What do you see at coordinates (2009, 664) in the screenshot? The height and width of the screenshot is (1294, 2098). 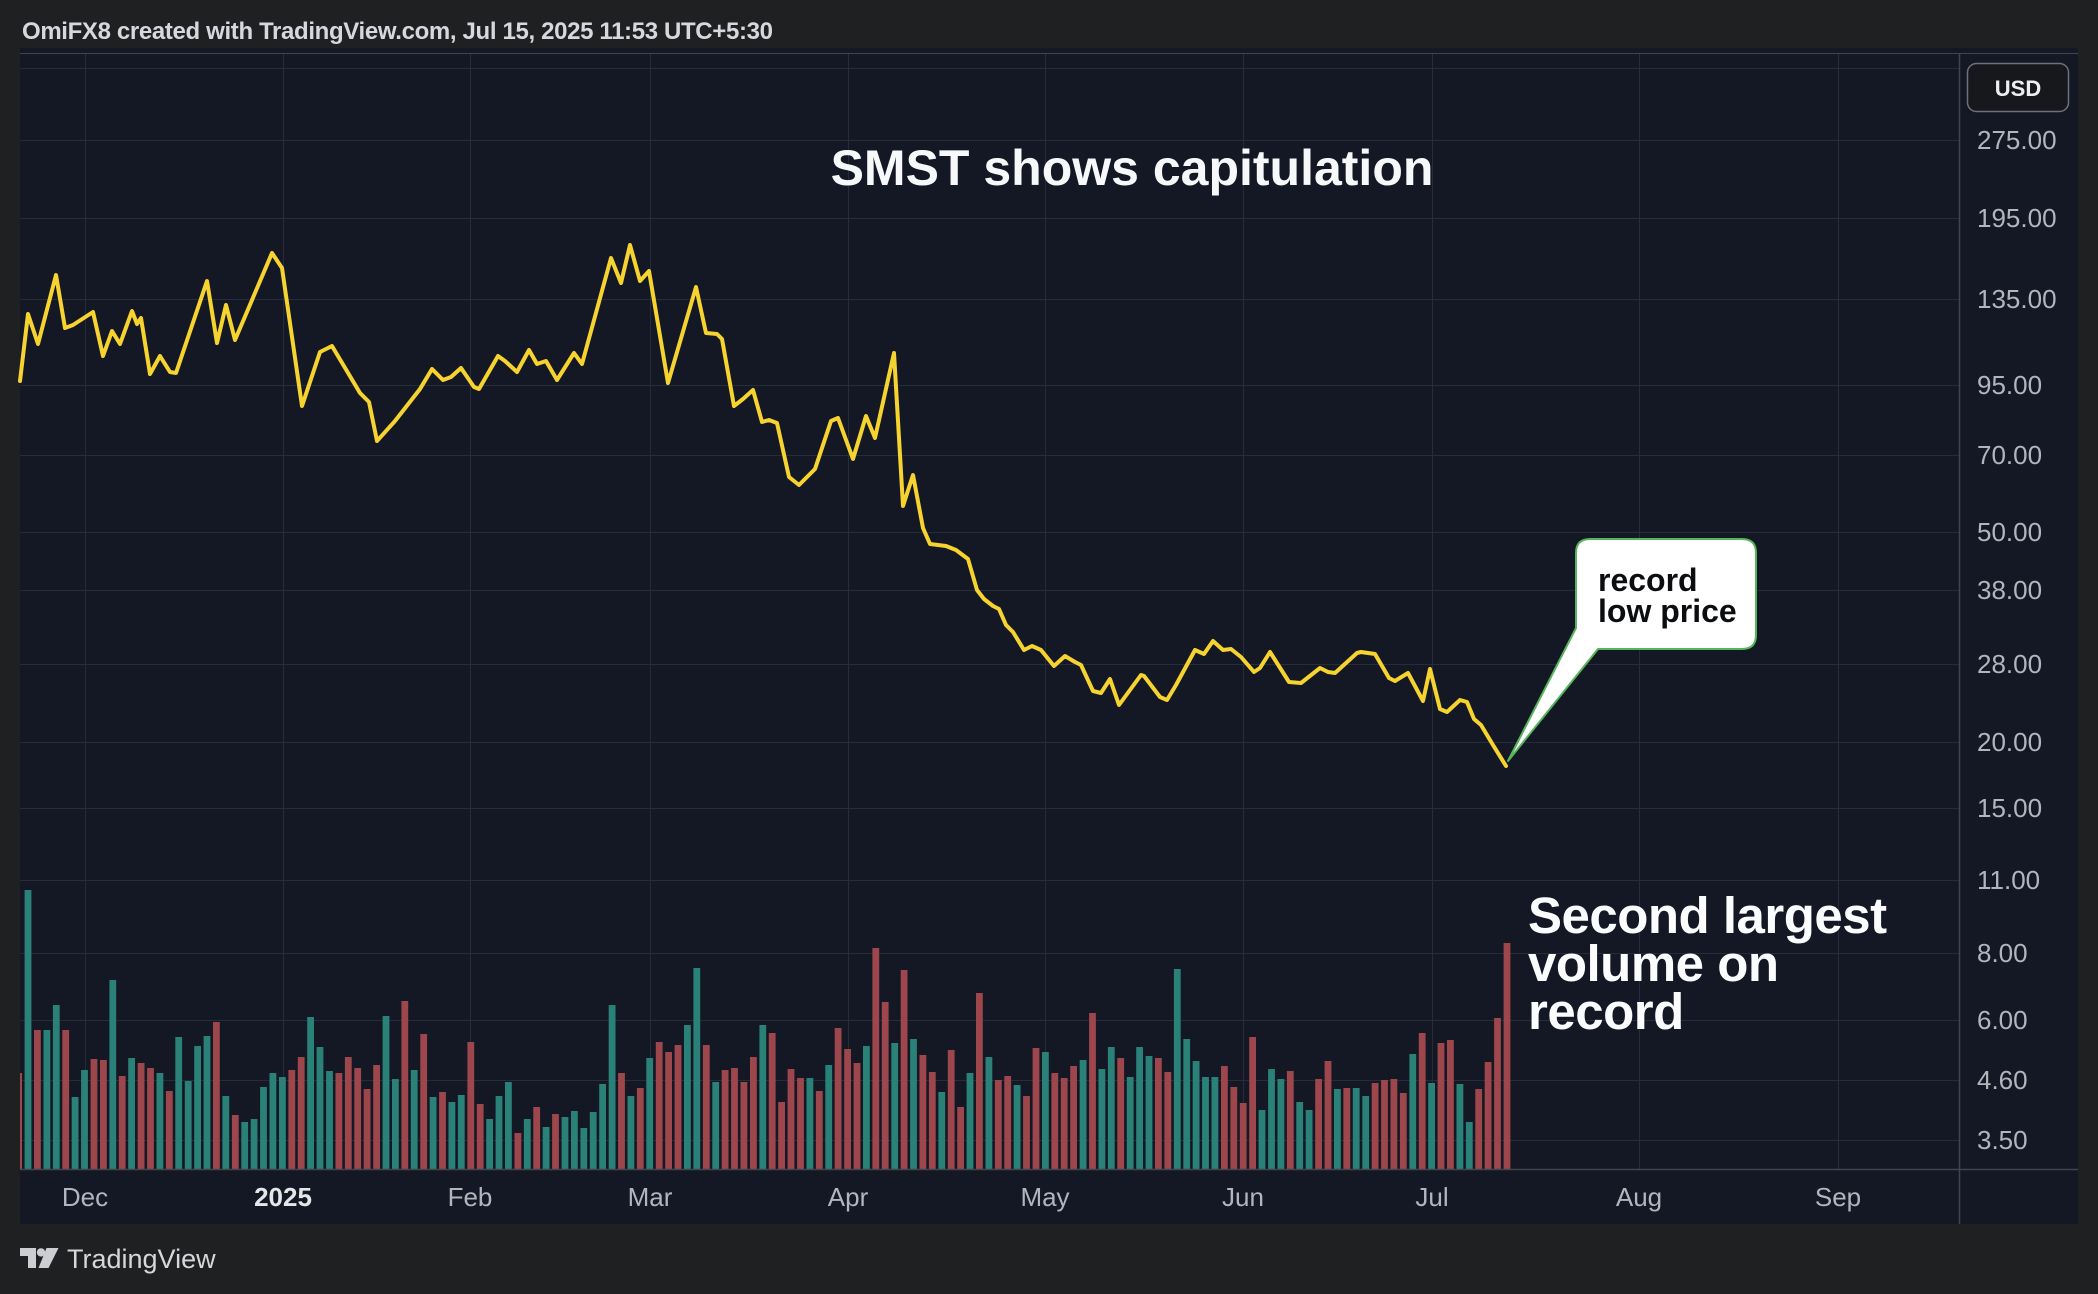 I see `svg-text: 28.00` at bounding box center [2009, 664].